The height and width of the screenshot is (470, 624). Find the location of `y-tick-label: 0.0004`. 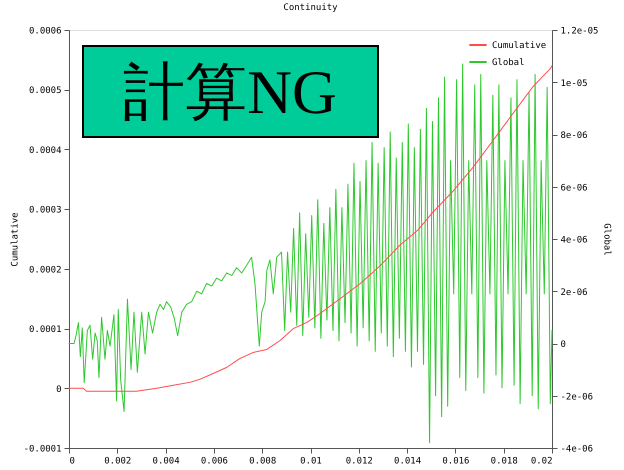

y-tick-label: 0.0004 is located at coordinates (45, 151).